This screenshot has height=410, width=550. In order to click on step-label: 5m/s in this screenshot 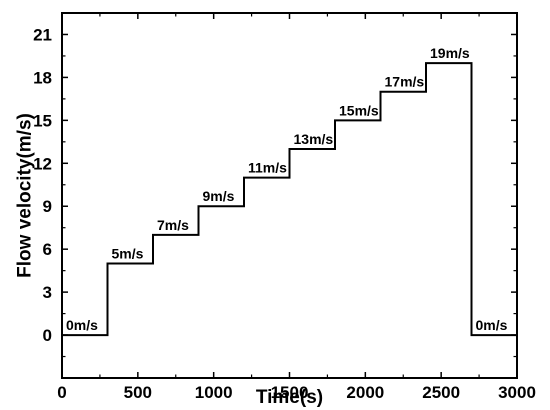, I will do `click(128, 253)`.